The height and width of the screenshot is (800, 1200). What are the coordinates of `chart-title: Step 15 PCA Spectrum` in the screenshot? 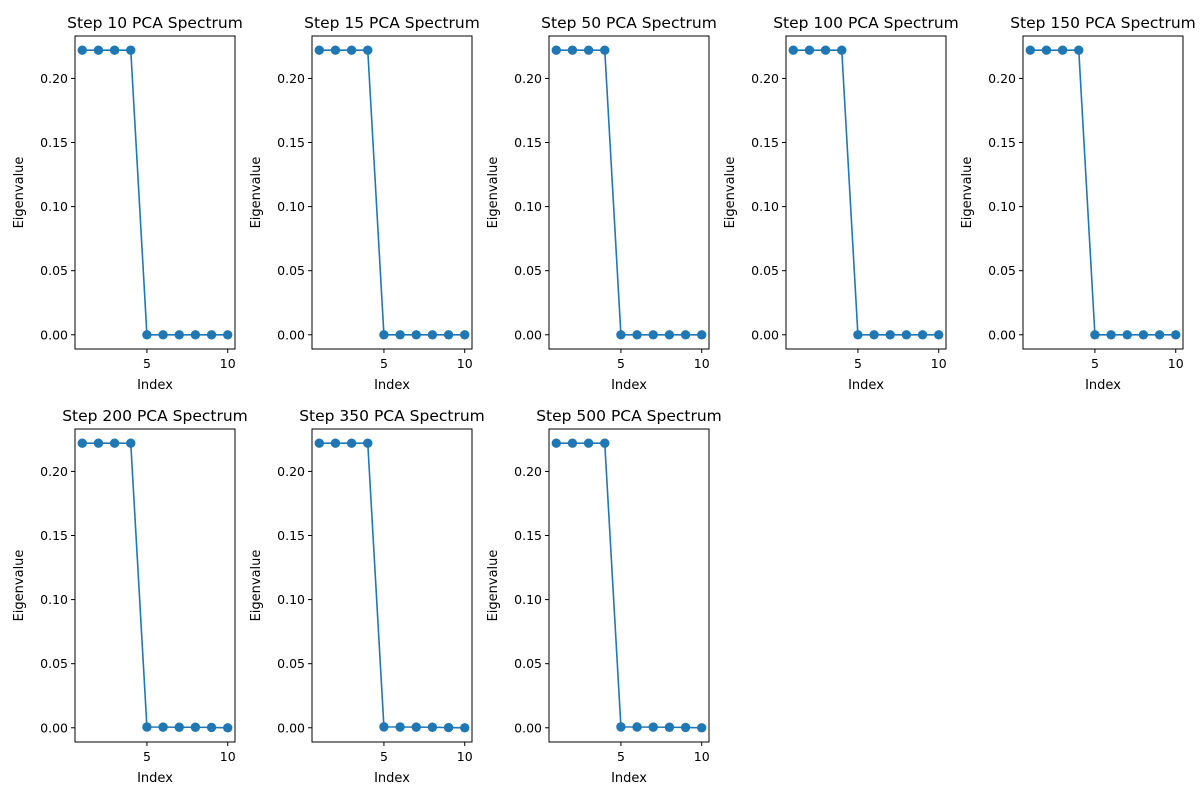 It's located at (392, 23).